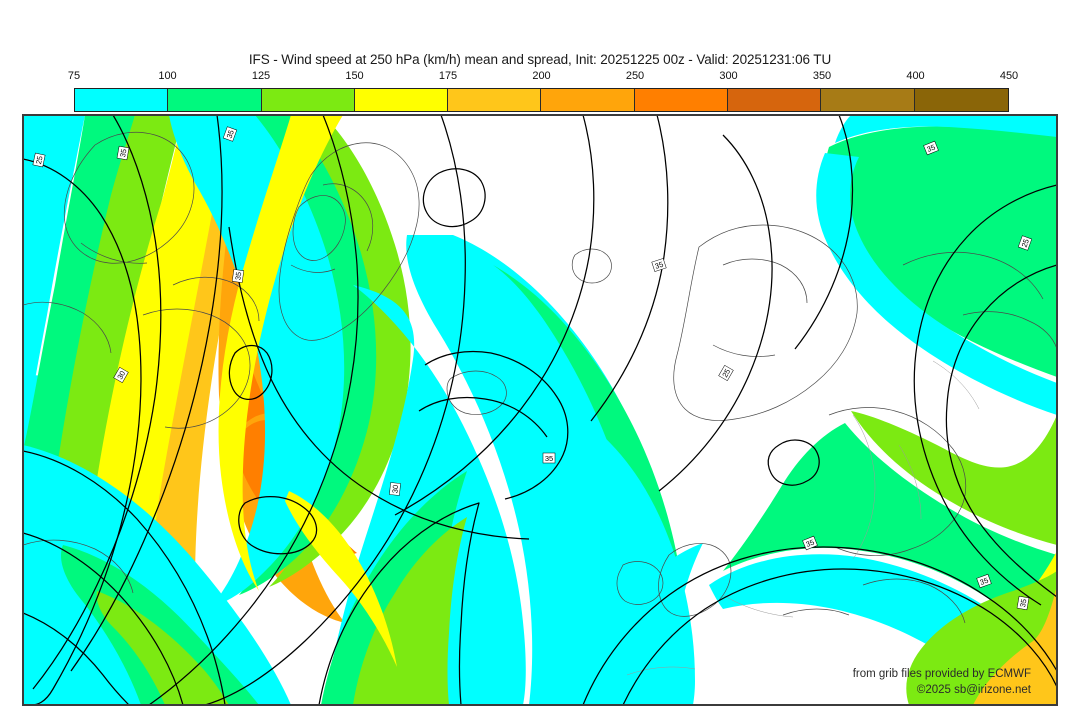 The height and width of the screenshot is (718, 1080). I want to click on colorbar-tick: 150, so click(354, 76).